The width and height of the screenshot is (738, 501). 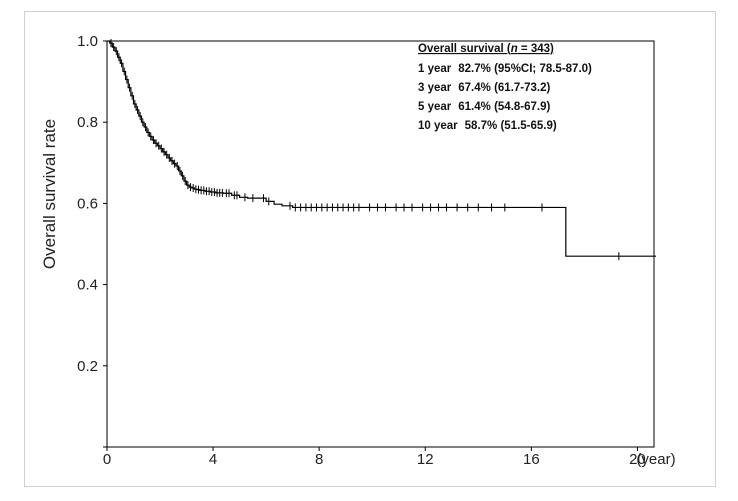 I want to click on annotation-row-value: 82.7% (95%CI; 78.5-87.0), so click(x=525, y=69).